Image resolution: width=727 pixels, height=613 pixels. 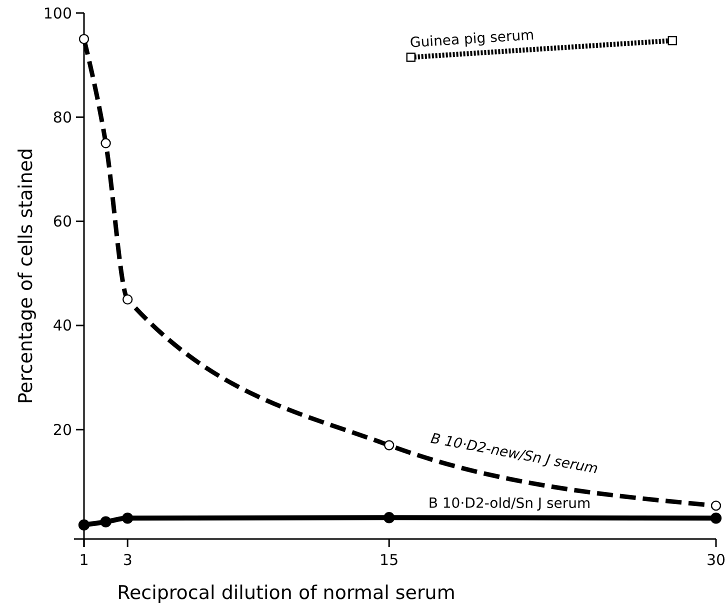 What do you see at coordinates (716, 560) in the screenshot?
I see `x-tick-label: 30` at bounding box center [716, 560].